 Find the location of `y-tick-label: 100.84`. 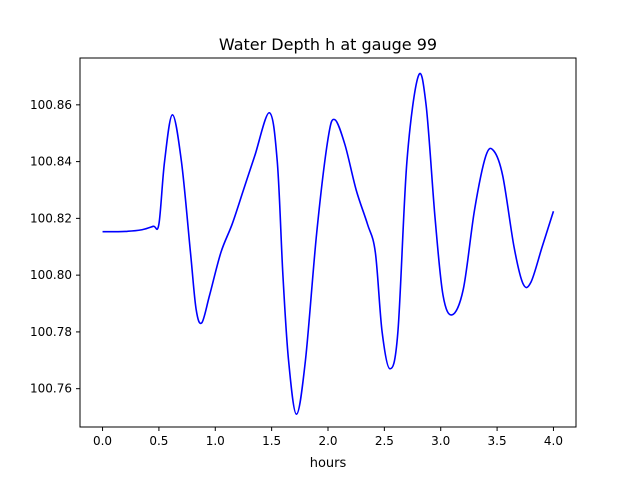

y-tick-label: 100.84 is located at coordinates (51, 162).